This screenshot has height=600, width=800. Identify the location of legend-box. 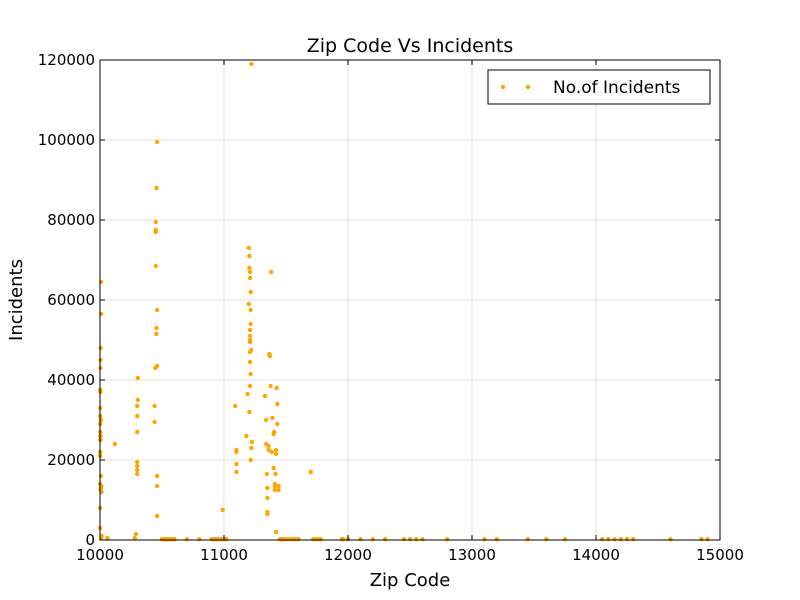
(599, 87).